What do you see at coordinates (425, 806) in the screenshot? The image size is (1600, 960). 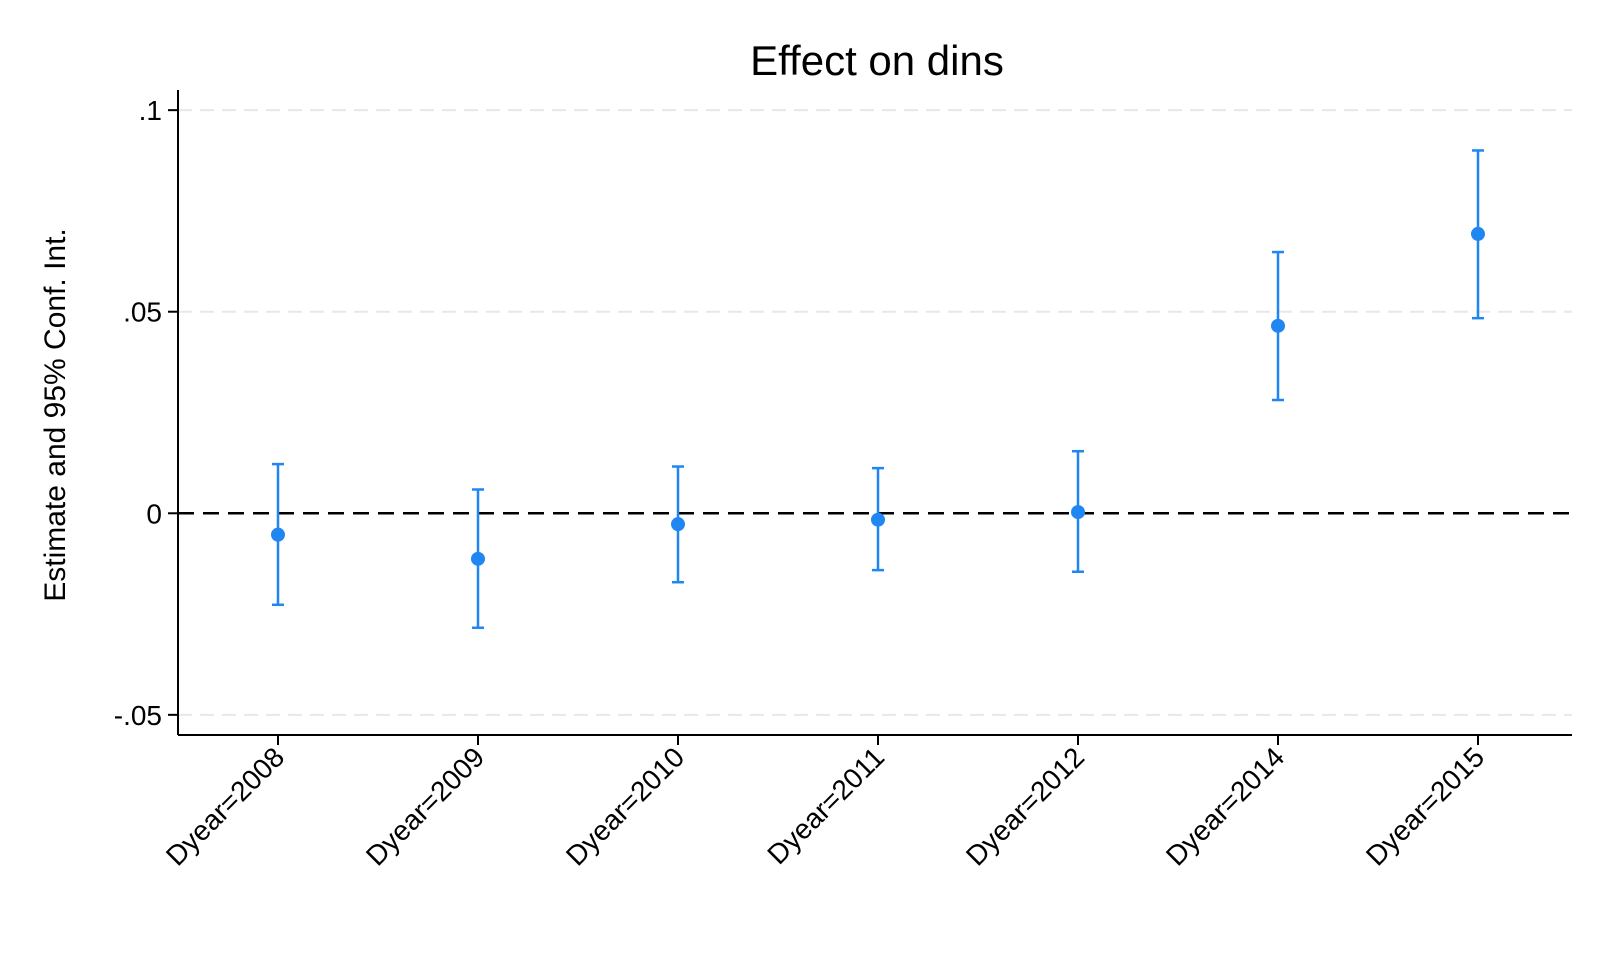 I see `x-tick-label: Dyear=2009` at bounding box center [425, 806].